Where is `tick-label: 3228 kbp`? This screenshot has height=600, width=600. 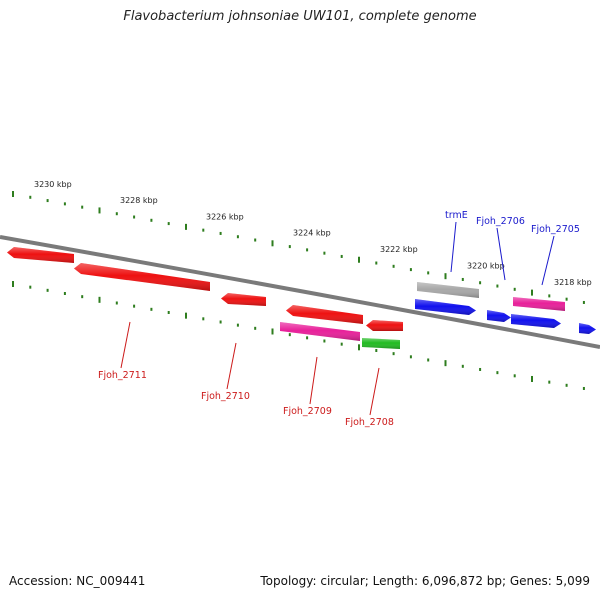 tick-label: 3228 kbp is located at coordinates (139, 200).